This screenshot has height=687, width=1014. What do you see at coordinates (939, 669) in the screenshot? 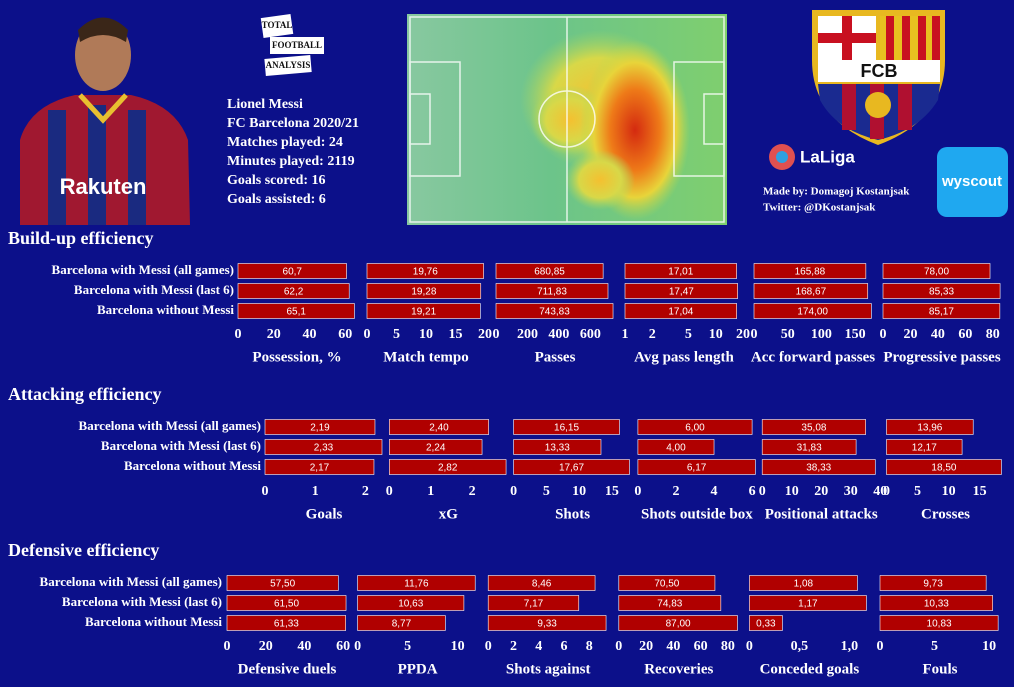
I see `x-axis-label: Fouls` at bounding box center [939, 669].